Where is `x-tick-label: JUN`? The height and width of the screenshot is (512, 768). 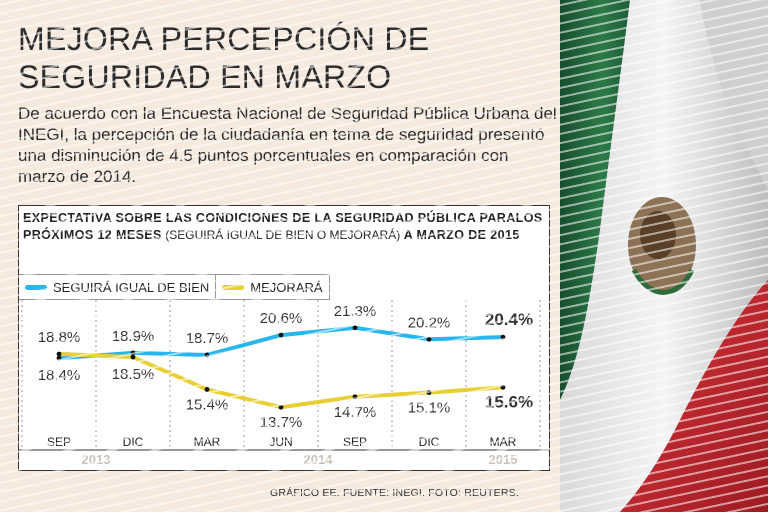
x-tick-label: JUN is located at coordinates (280, 442).